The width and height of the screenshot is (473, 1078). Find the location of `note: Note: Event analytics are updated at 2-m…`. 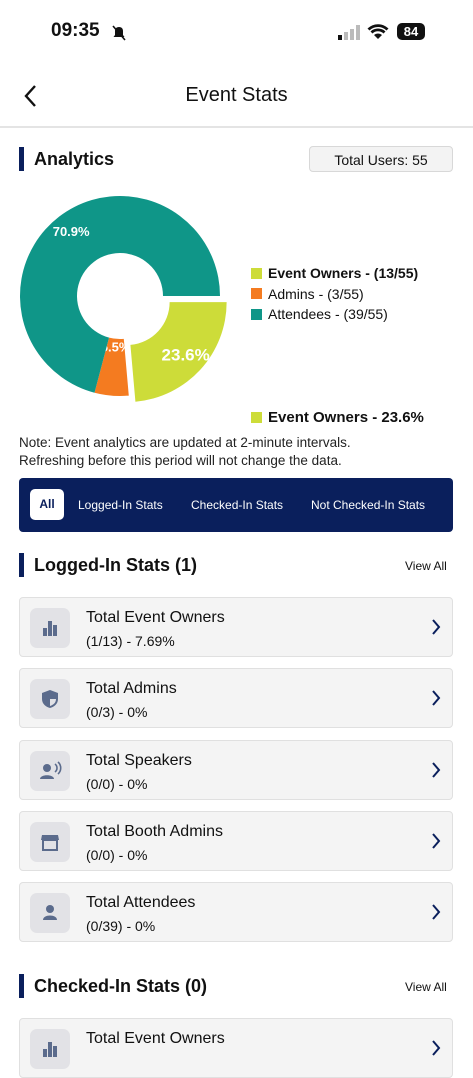

note: Note: Event analytics are updated at 2-m… is located at coordinates (185, 442).